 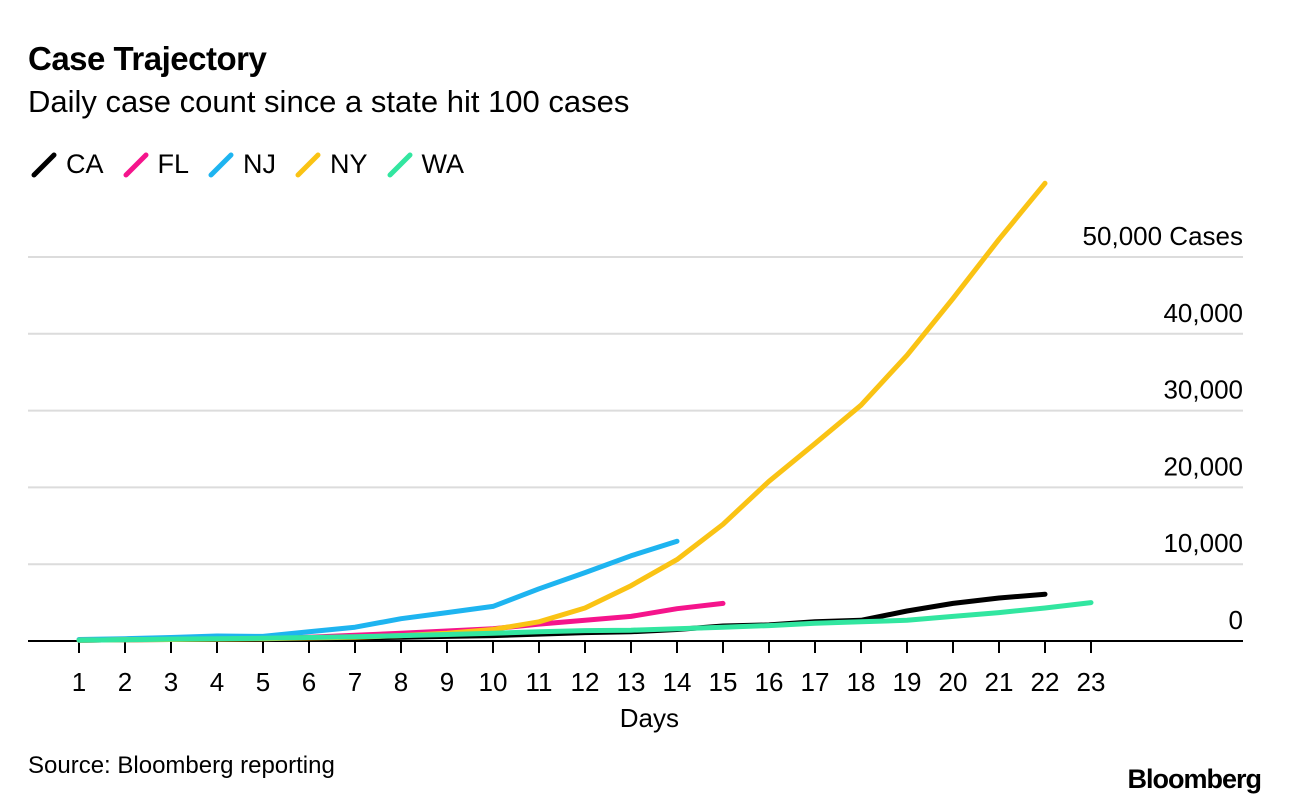 What do you see at coordinates (263, 682) in the screenshot?
I see `x-tick-label: 5` at bounding box center [263, 682].